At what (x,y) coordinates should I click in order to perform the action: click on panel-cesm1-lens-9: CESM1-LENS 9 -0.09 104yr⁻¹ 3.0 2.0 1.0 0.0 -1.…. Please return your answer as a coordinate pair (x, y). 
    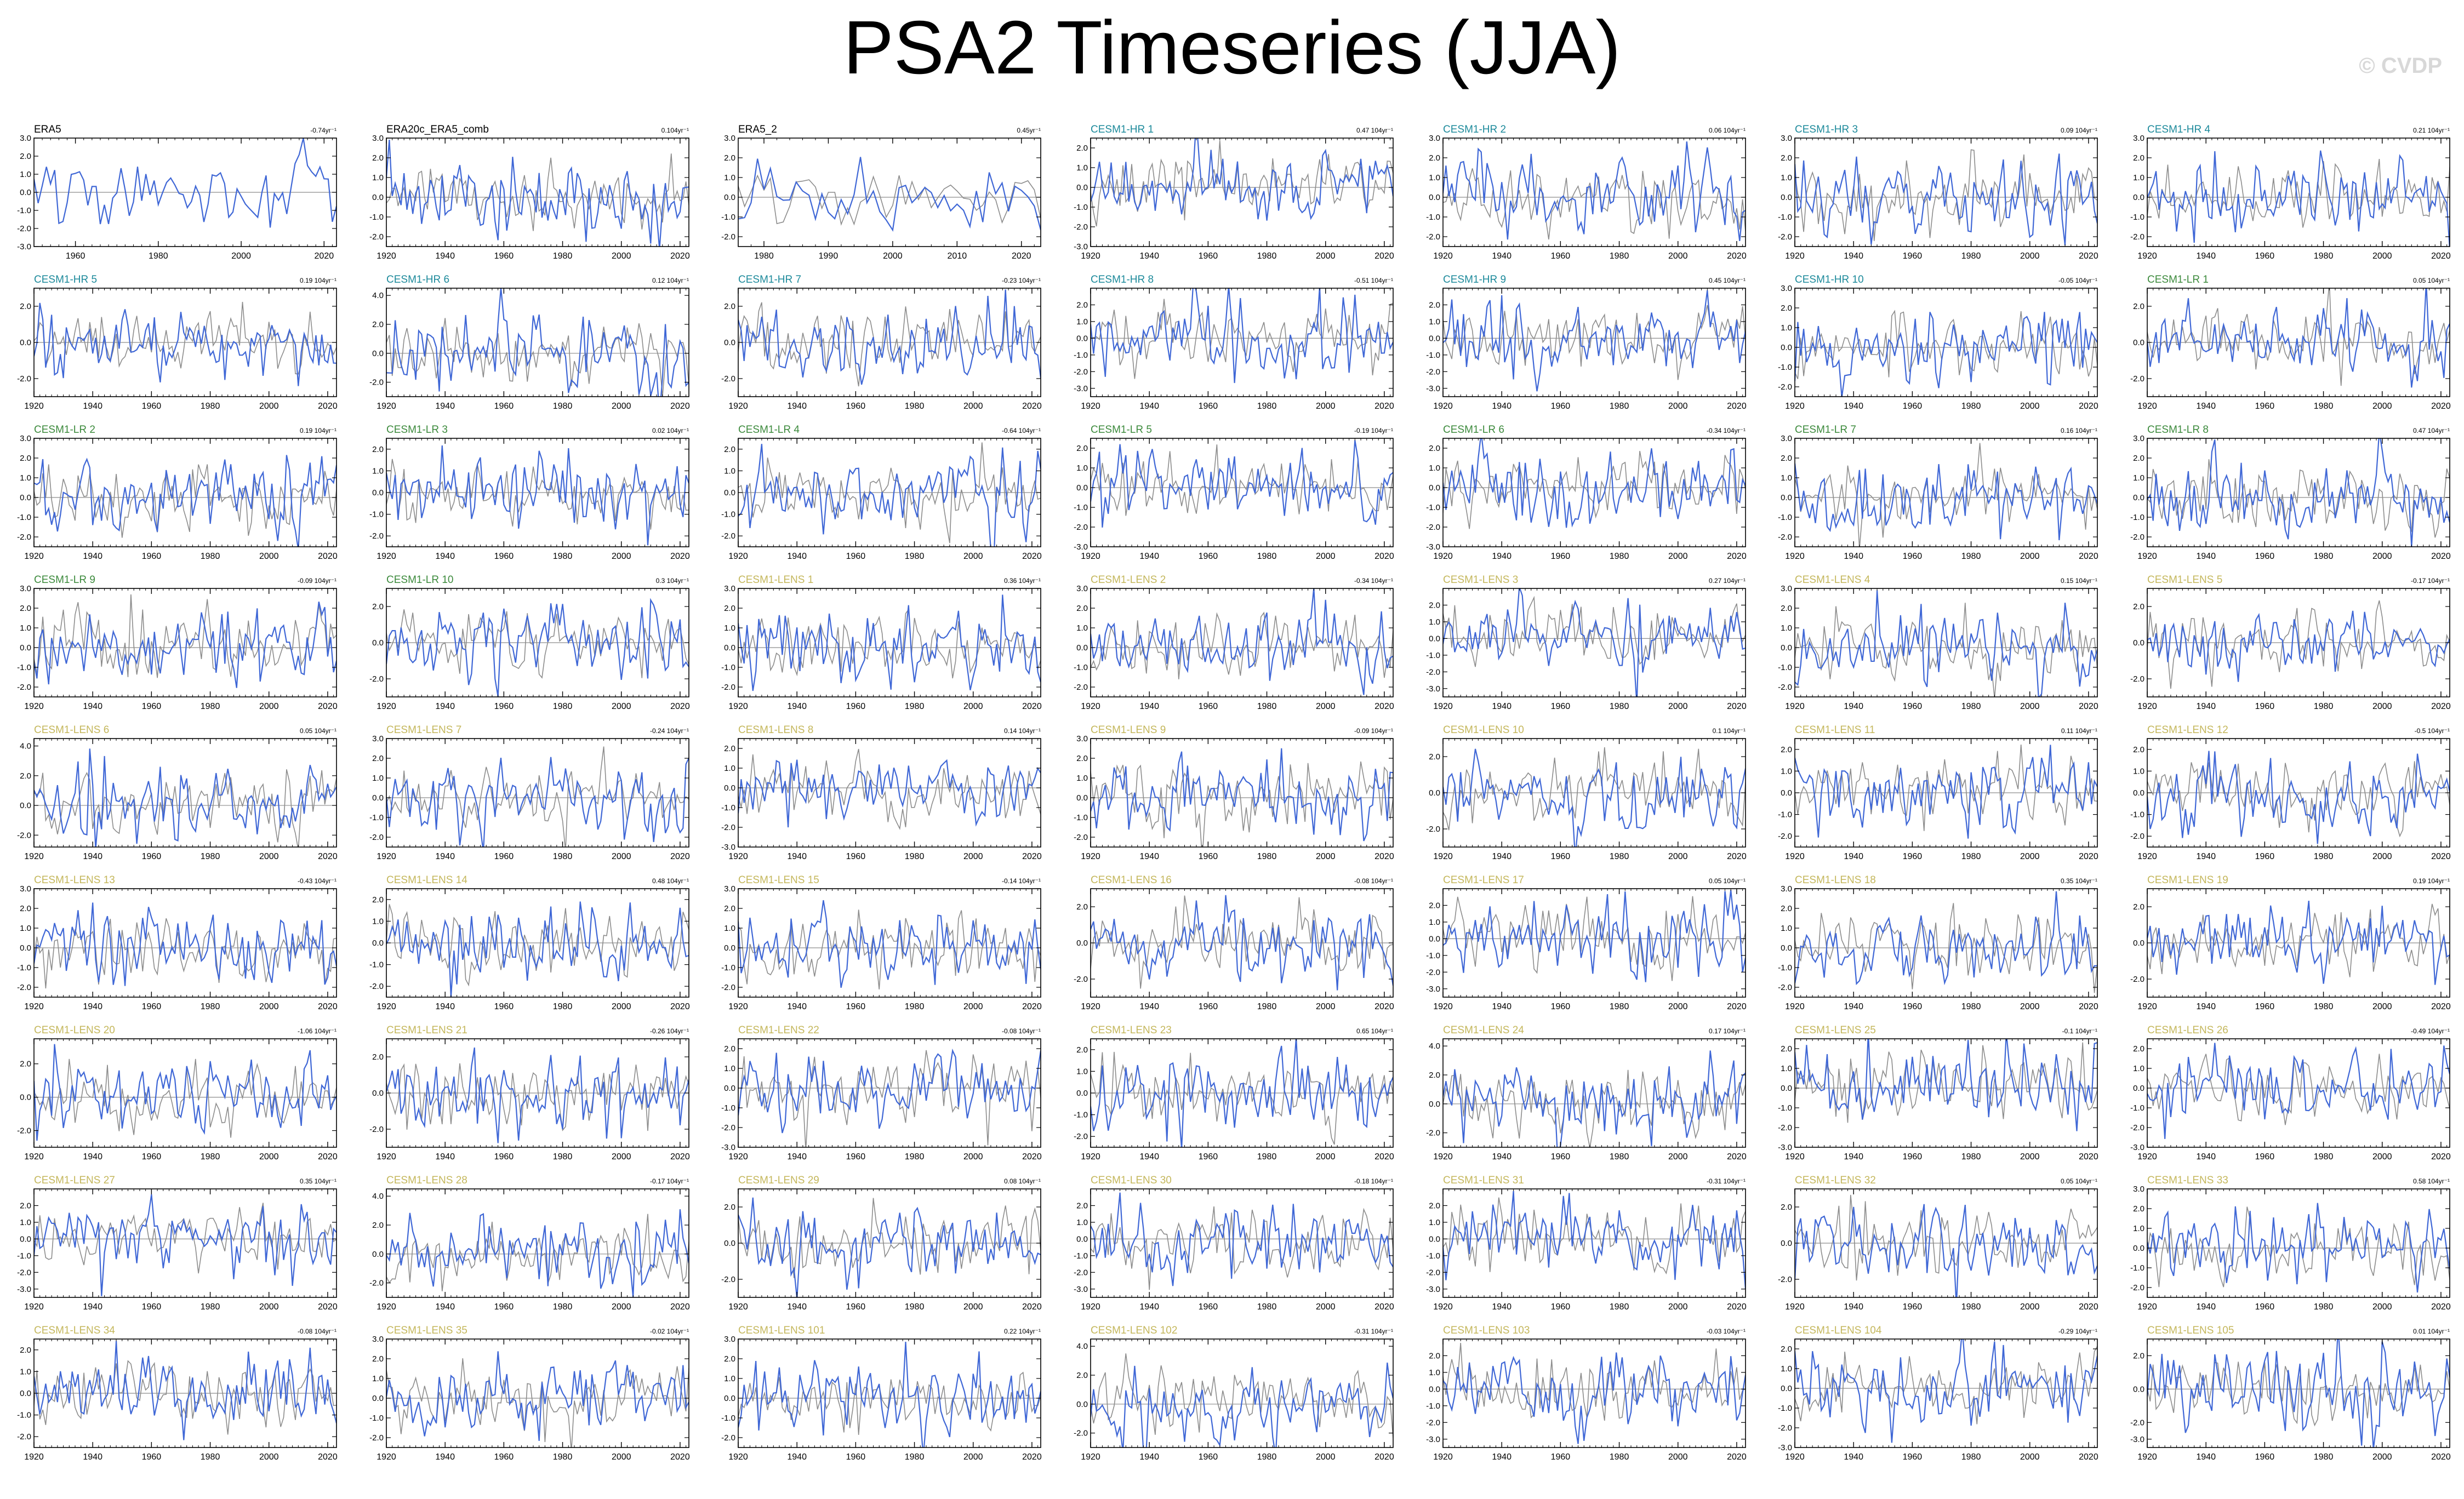
    Looking at the image, I should click on (1234, 793).